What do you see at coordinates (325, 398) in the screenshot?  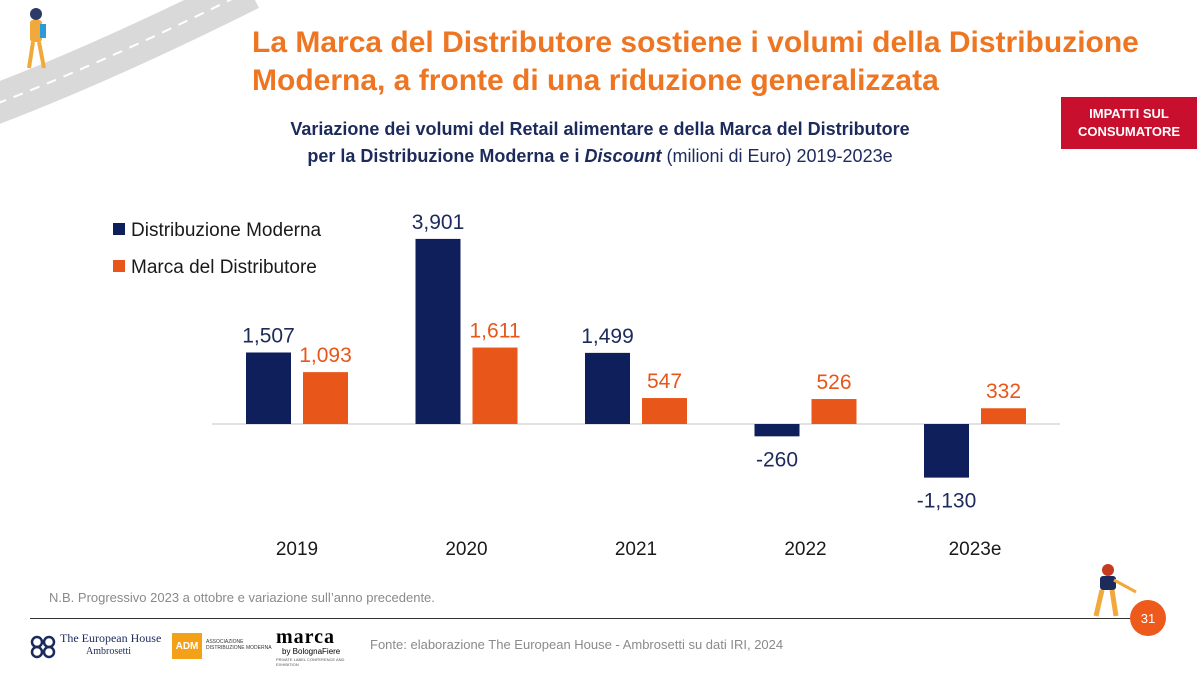 I see `bar-marca-distributore-2019` at bounding box center [325, 398].